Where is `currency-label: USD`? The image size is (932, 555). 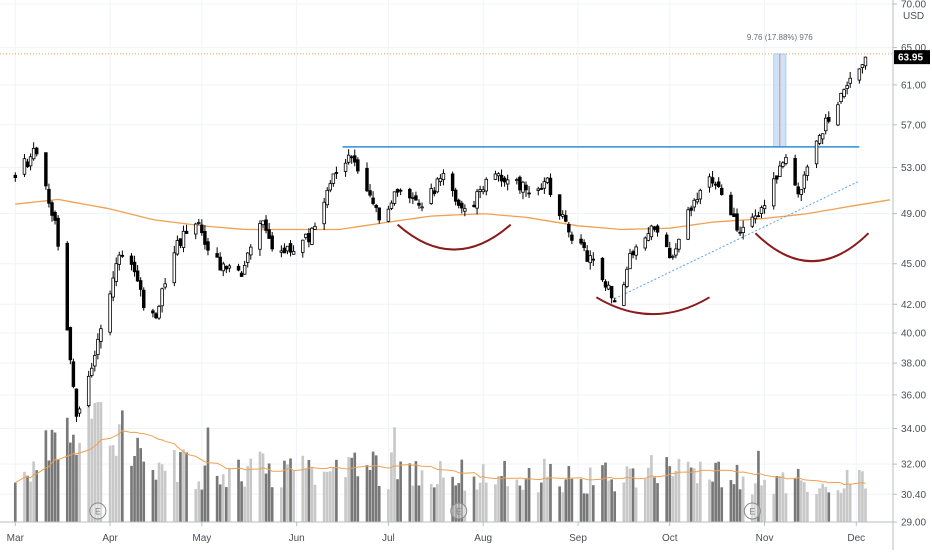 currency-label: USD is located at coordinates (913, 16).